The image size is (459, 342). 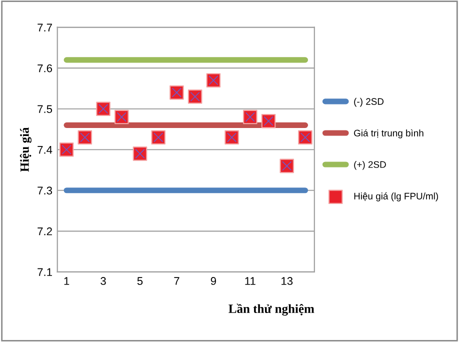 I want to click on y-tick-label: 7.1, so click(x=45, y=272).